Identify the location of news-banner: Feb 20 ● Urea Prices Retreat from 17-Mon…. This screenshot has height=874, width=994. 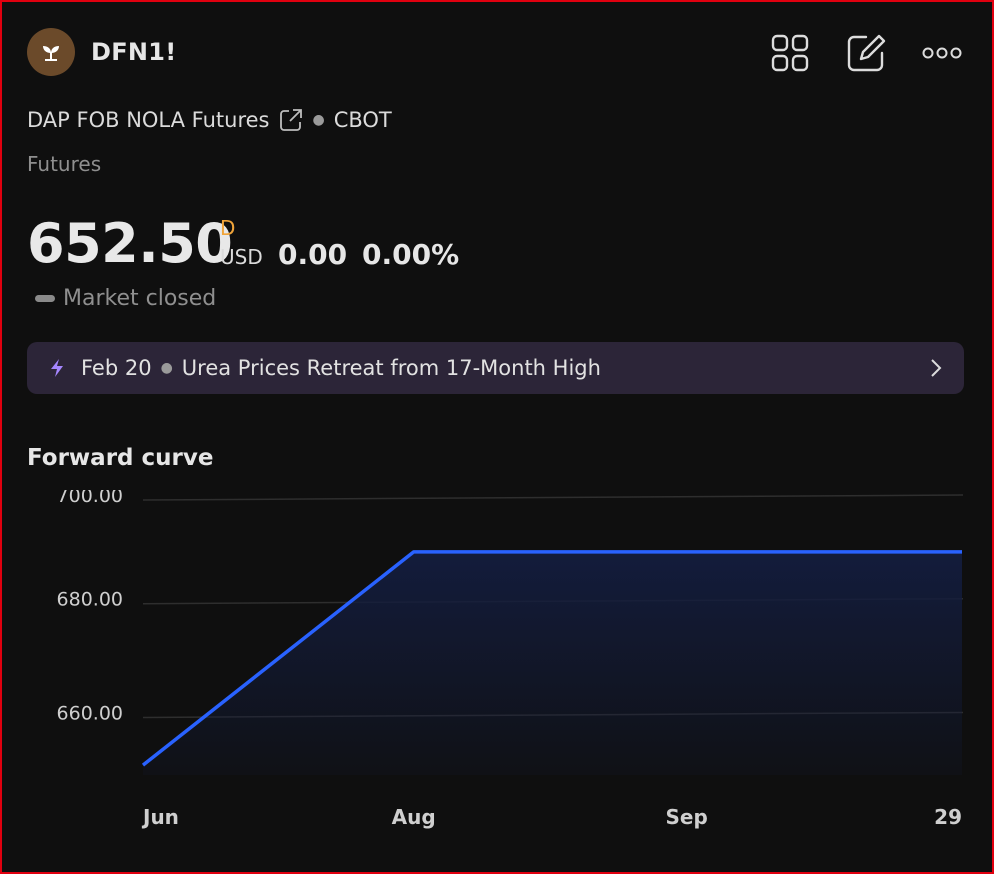
(495, 368).